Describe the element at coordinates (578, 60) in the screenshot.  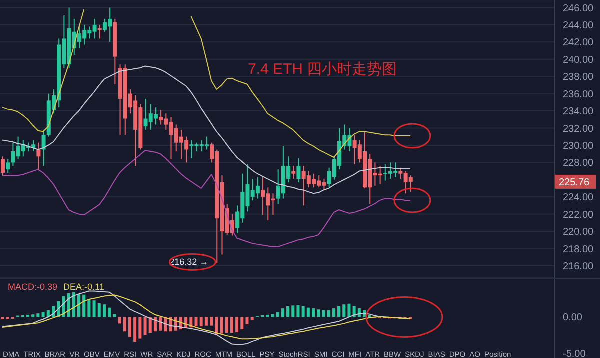
I see `y-tick-label: 240.00` at that location.